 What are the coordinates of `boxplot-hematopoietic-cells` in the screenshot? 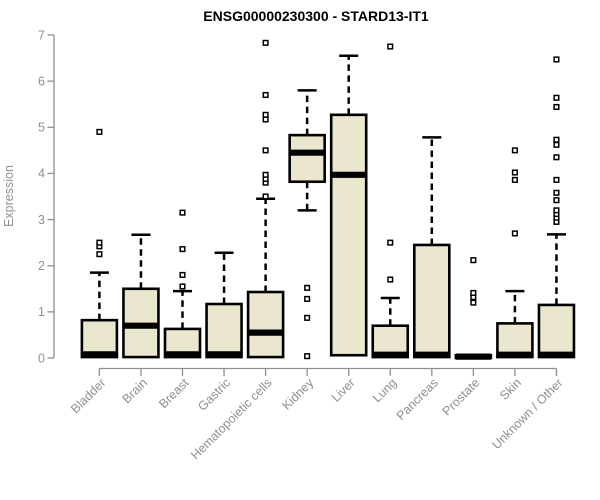 It's located at (265, 199).